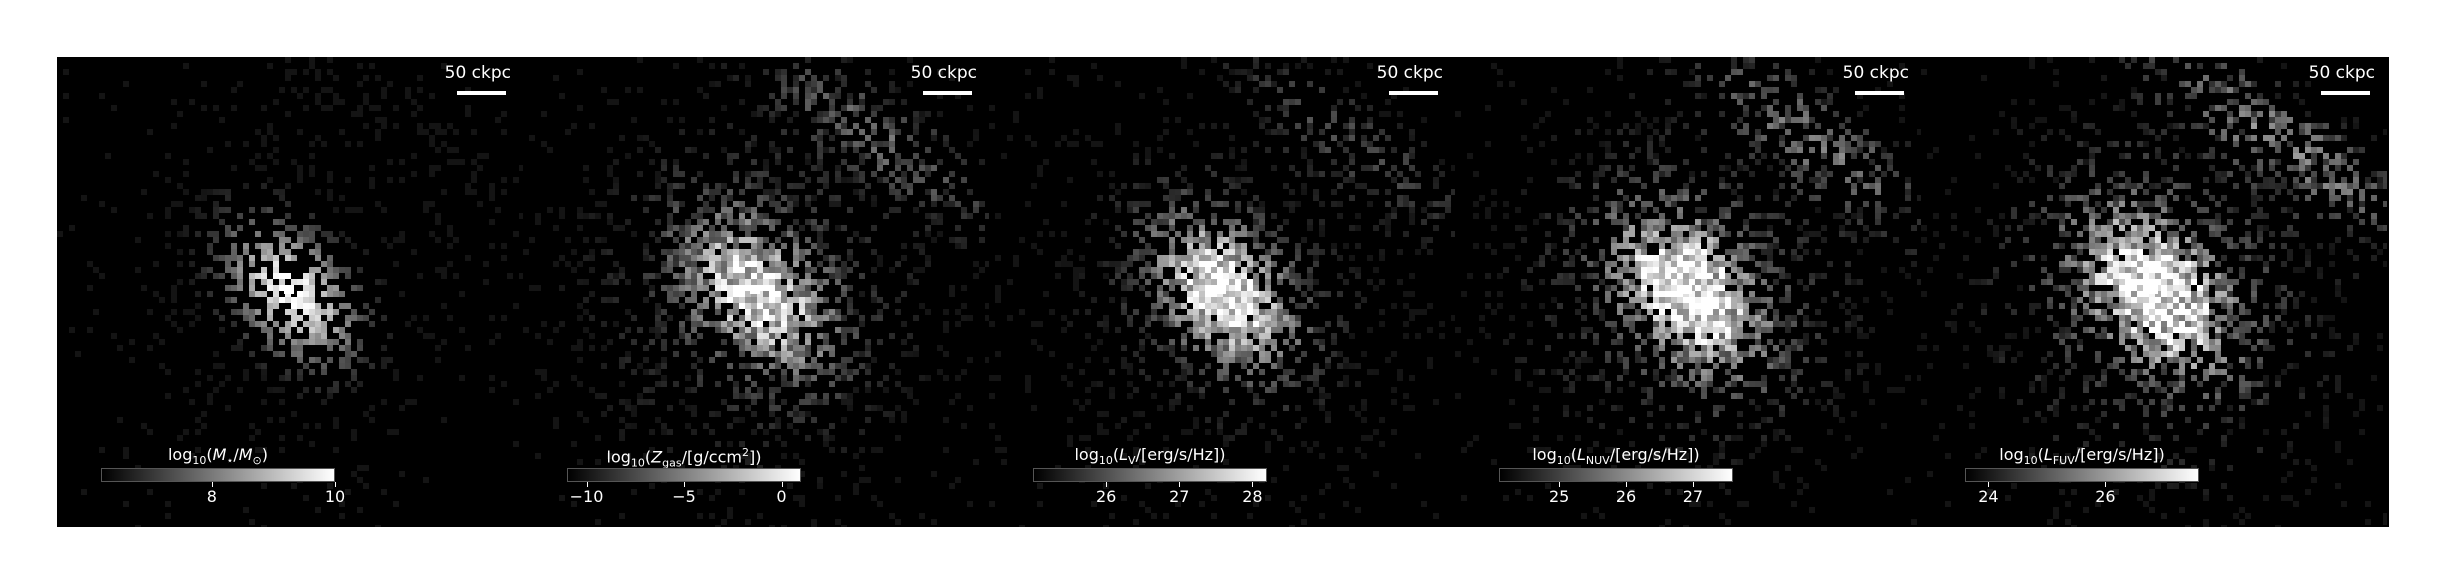 The image size is (2444, 584). Describe the element at coordinates (684, 458) in the screenshot. I see `colorbar-label: log10(Zgas/[g/ccm2])` at that location.